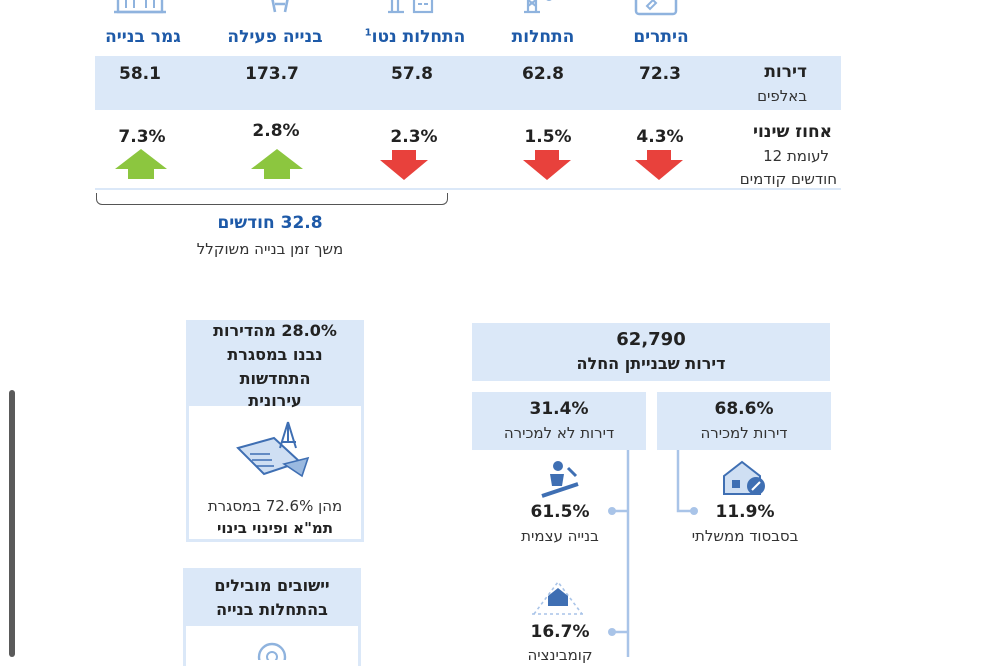 The width and height of the screenshot is (987, 666). What do you see at coordinates (744, 433) in the screenshot?
I see `for-sale-label: דירות למכירה` at bounding box center [744, 433].